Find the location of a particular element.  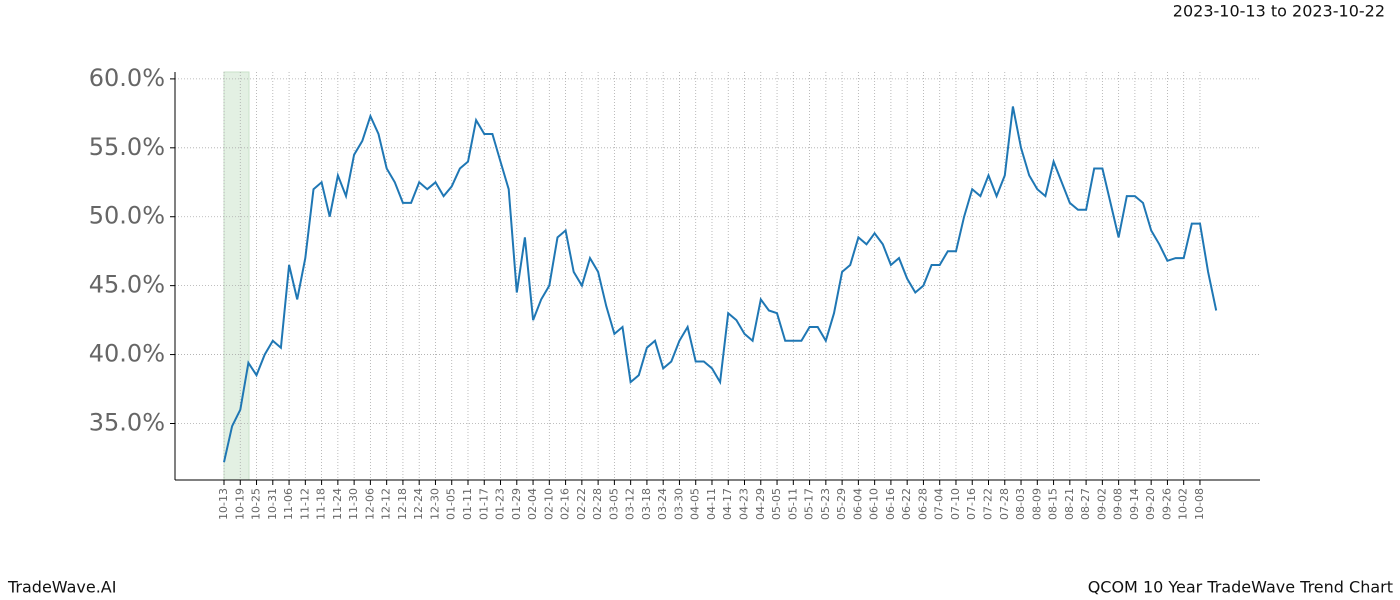

x-tick-label: 08-09 is located at coordinates (1036, 504).